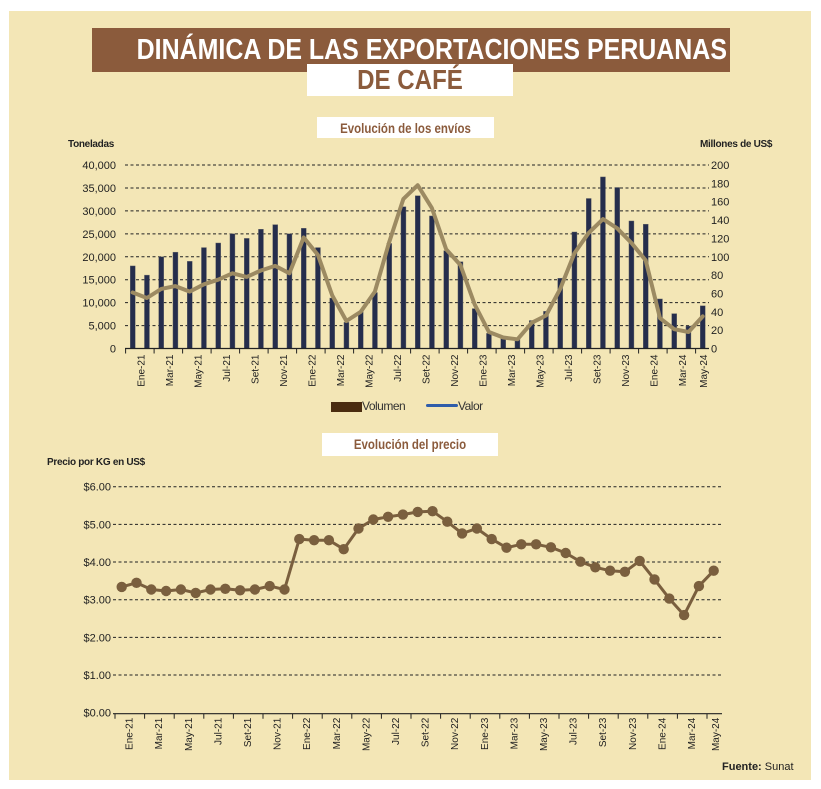 Image resolution: width=821 pixels, height=789 pixels. What do you see at coordinates (717, 313) in the screenshot?
I see `right-tick-label: 40` at bounding box center [717, 313].